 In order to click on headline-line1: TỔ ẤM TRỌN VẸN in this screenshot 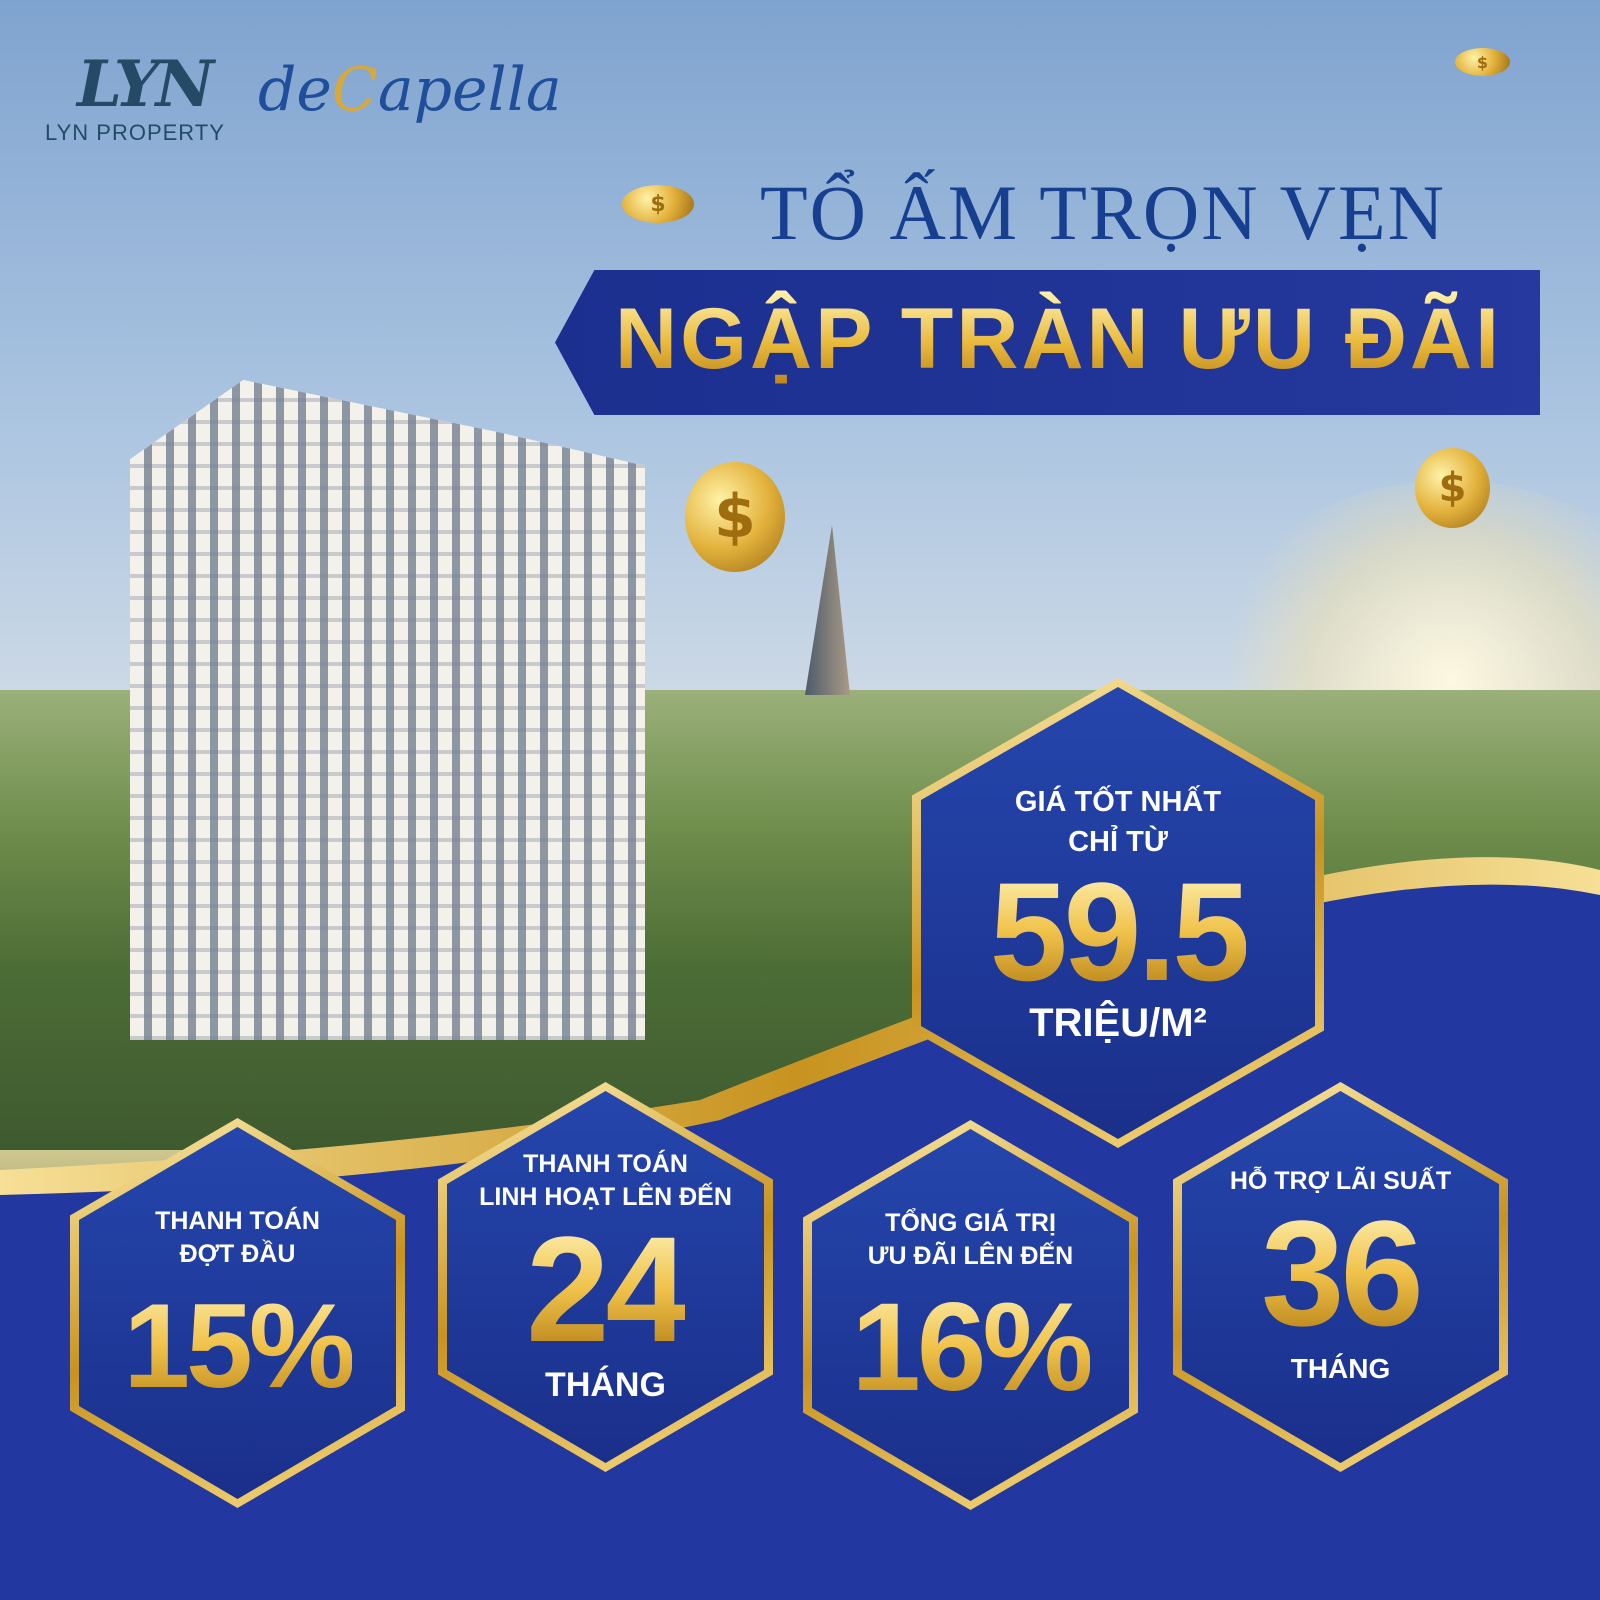, I will do `click(1103, 212)`.